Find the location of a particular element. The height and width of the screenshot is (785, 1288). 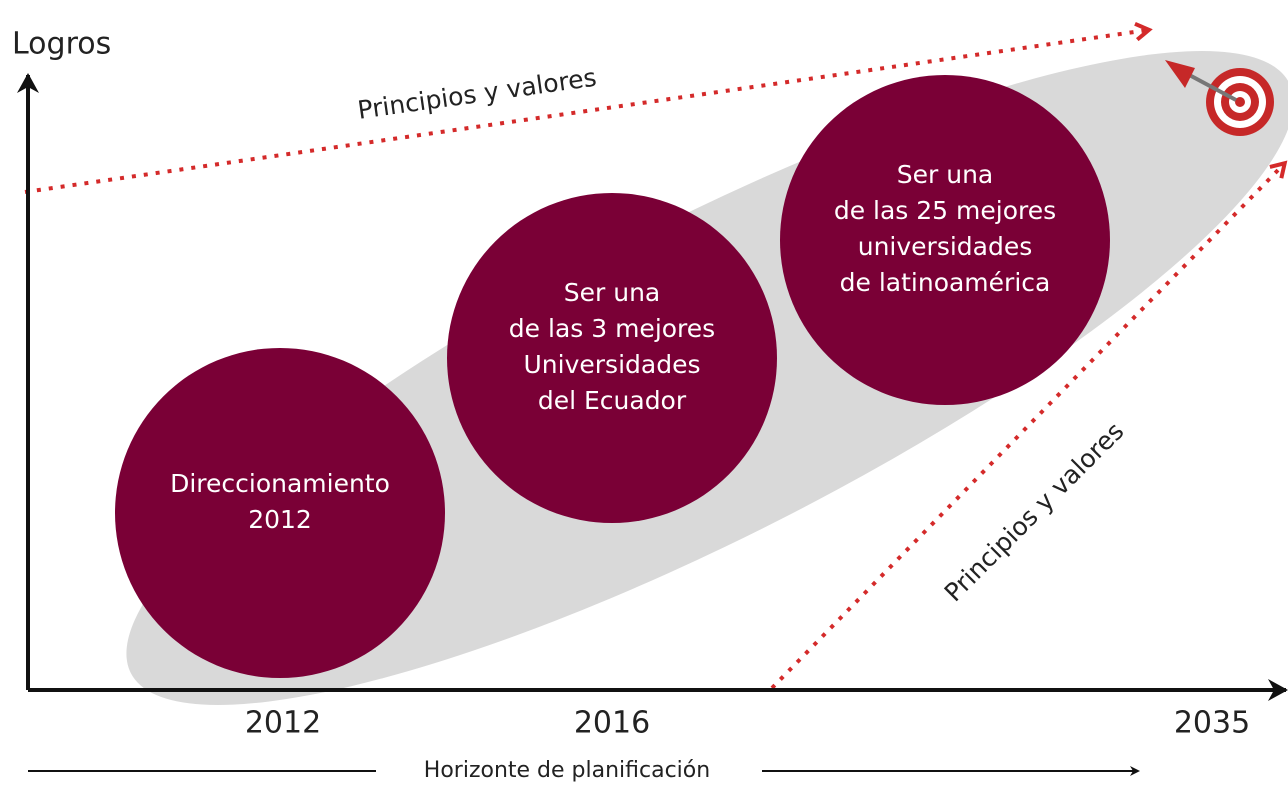

target-icon is located at coordinates (1219, 98).